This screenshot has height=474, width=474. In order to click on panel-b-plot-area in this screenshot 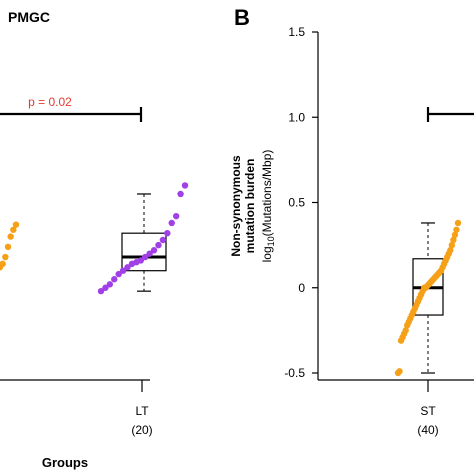, I will do `click(428, 298)`.